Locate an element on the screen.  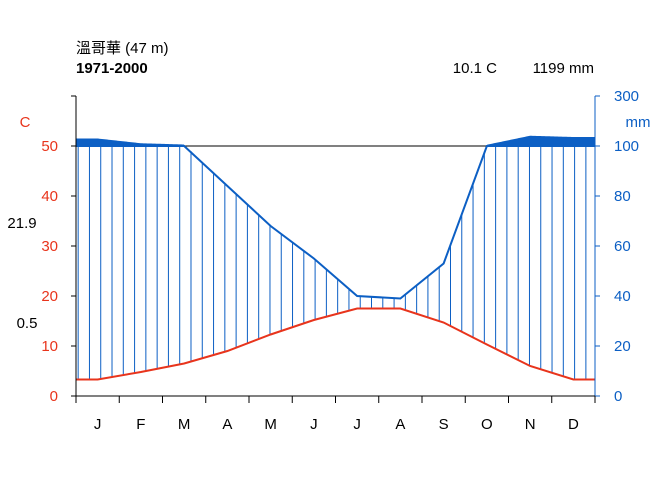
month-label: D is located at coordinates (573, 424).